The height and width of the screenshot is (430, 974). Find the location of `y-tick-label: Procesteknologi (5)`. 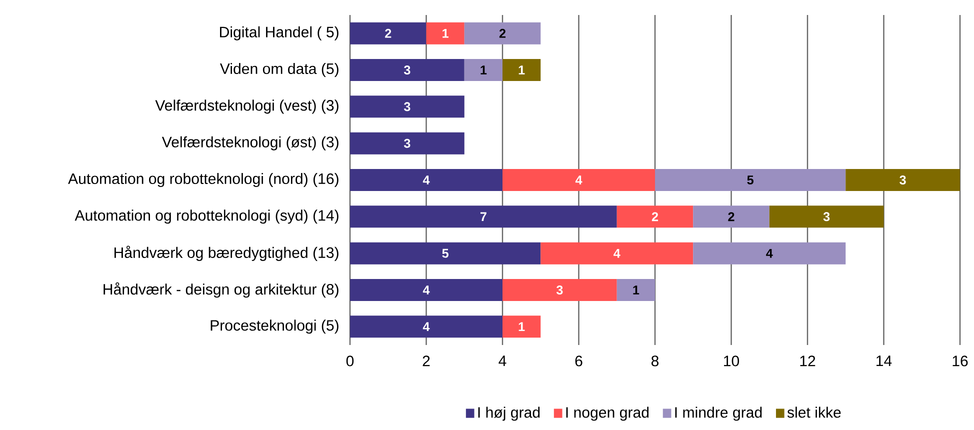

y-tick-label: Procesteknologi (5) is located at coordinates (274, 327).